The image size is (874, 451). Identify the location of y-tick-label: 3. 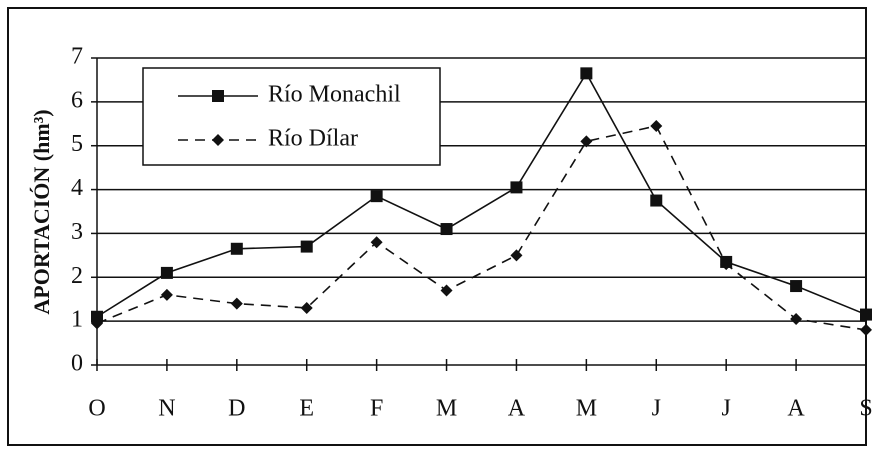
(77, 232).